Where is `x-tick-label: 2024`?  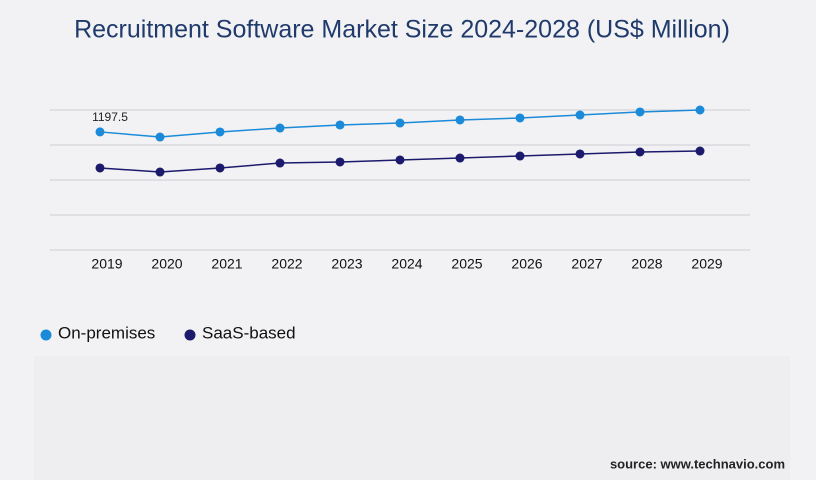
x-tick-label: 2024 is located at coordinates (406, 264).